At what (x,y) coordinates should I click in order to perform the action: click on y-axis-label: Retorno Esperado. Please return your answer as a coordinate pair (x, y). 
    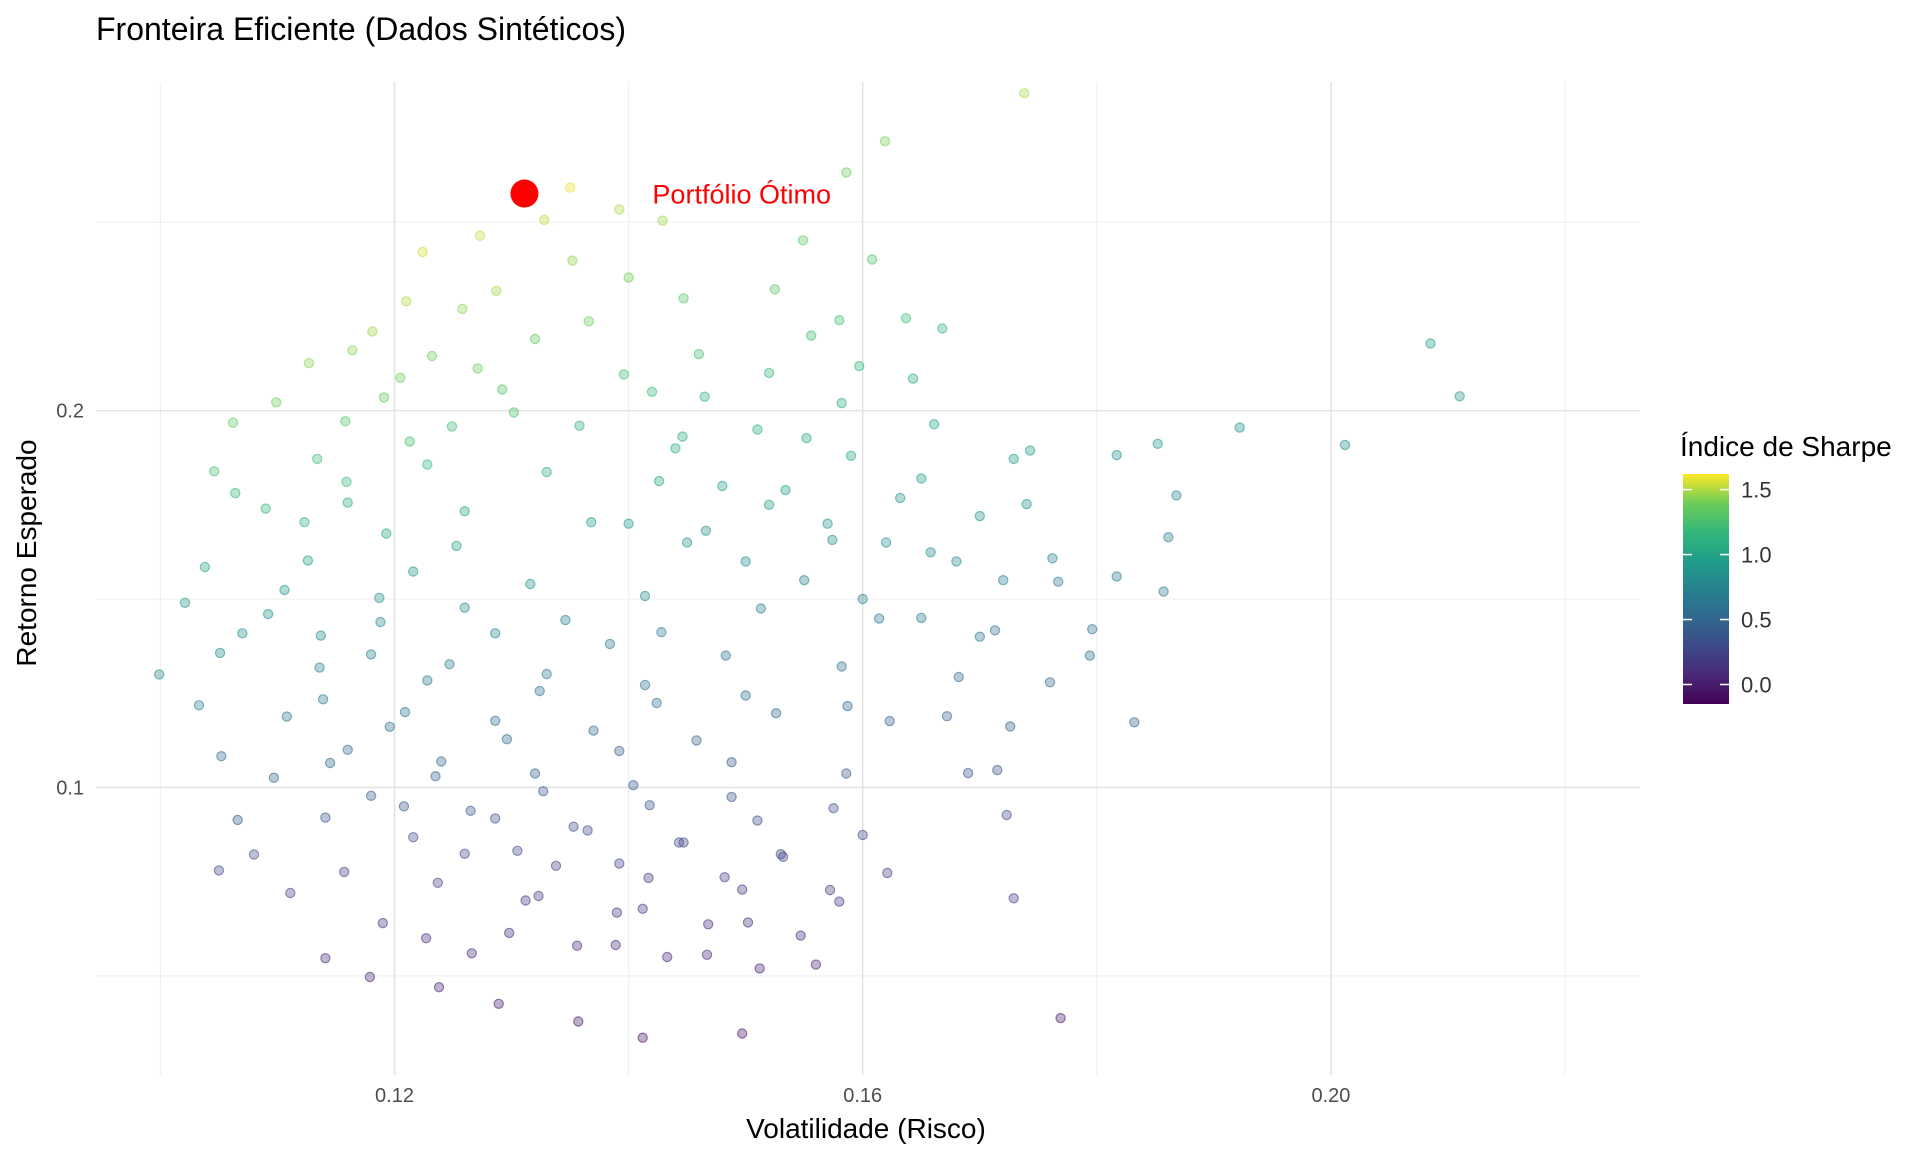
    Looking at the image, I should click on (26, 552).